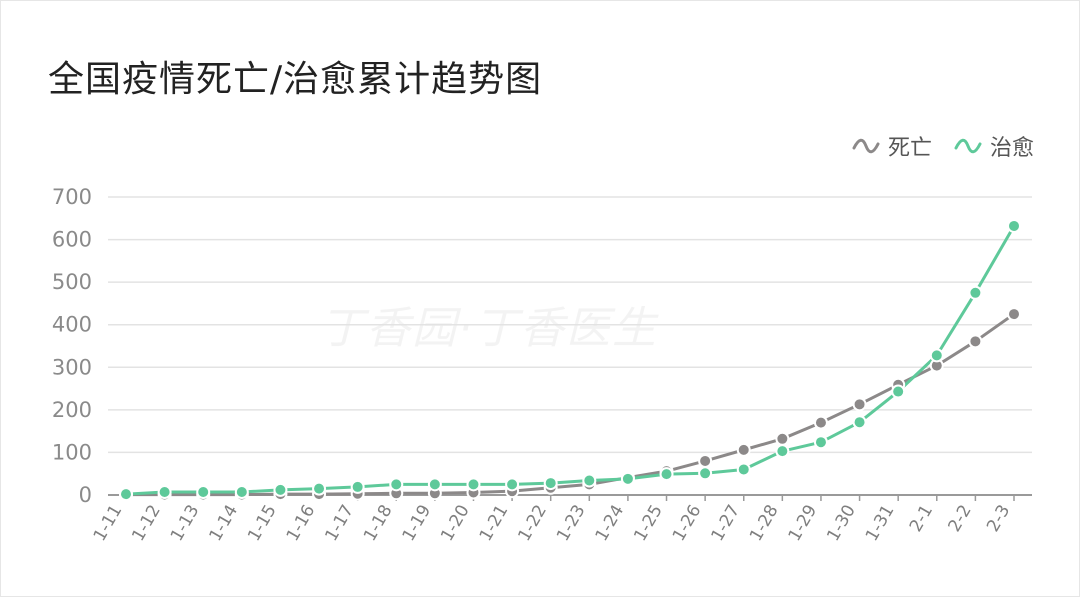 The height and width of the screenshot is (597, 1080). Describe the element at coordinates (610, 523) in the screenshot. I see `x-tick-label: 1-24` at that location.